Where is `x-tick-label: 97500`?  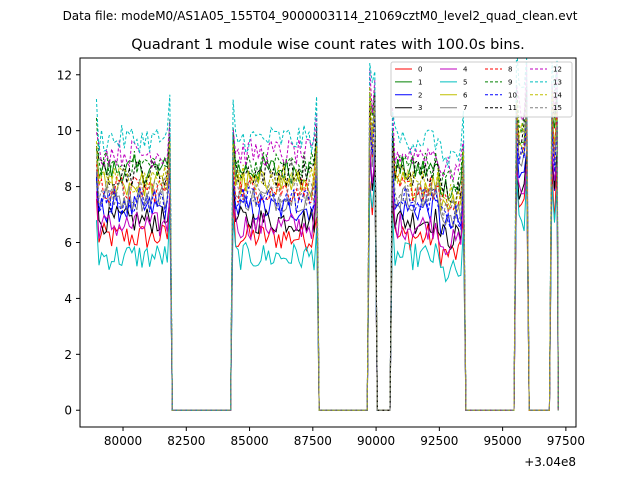 x-tick-label: 97500 is located at coordinates (566, 441).